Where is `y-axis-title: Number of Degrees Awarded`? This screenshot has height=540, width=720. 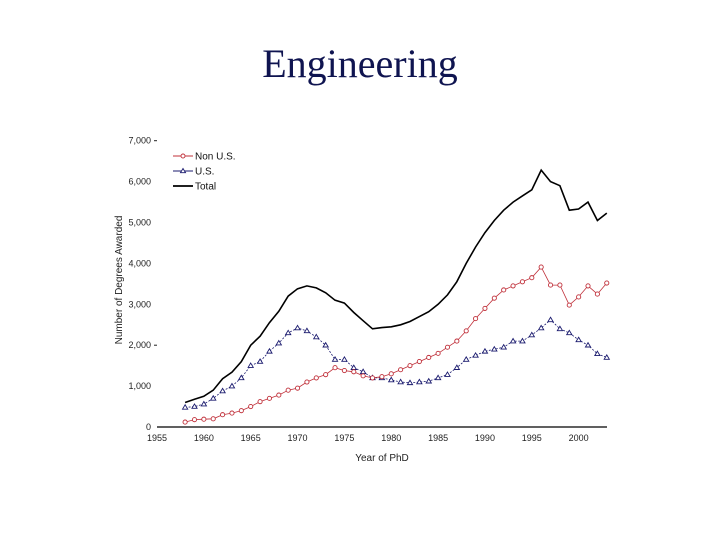
y-axis-title: Number of Degrees Awarded is located at coordinates (119, 280).